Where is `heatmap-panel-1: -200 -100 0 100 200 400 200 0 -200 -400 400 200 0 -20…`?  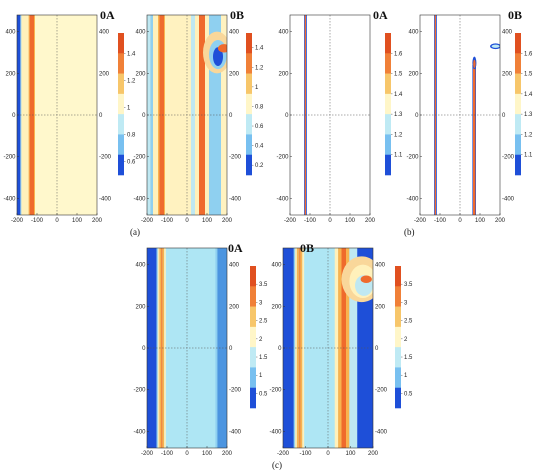 heatmap-panel-1: -200 -100 0 100 200 400 200 0 -200 -400 400 200 0 -20… is located at coordinates (198, 116).